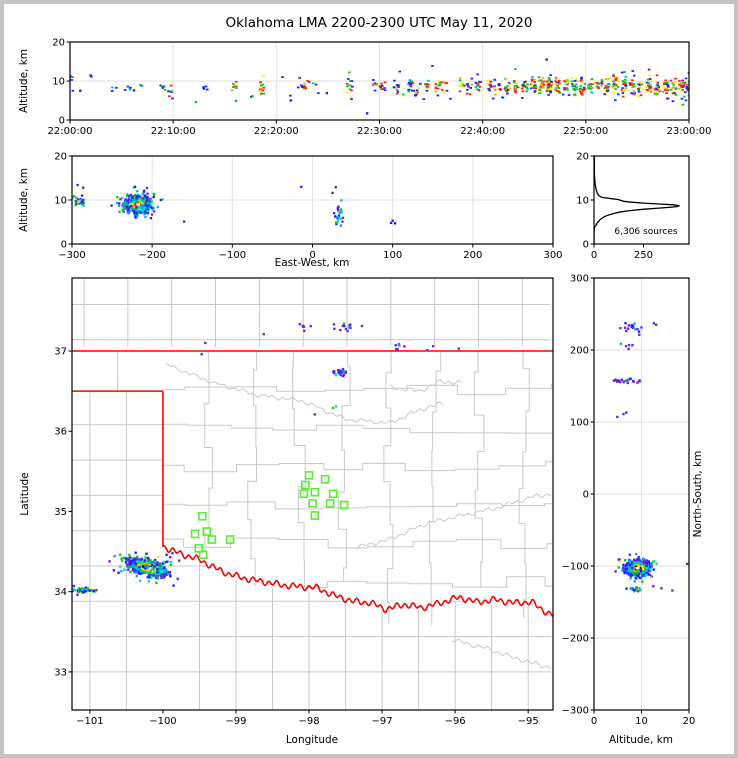 This screenshot has width=738, height=758. I want to click on tick-label: 100, so click(392, 255).